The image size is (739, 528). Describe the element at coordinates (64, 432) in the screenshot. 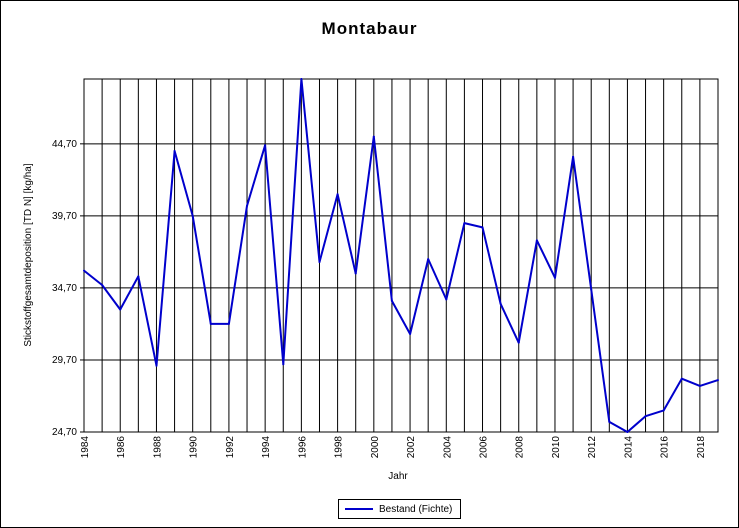

I see `y-tick-label: 24,70` at that location.